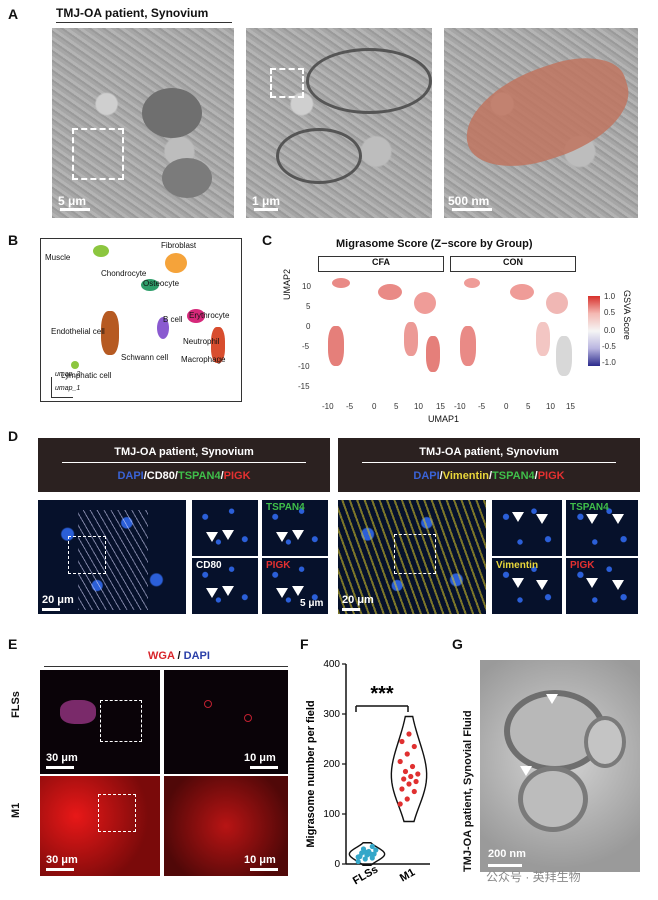 Image resolution: width=658 pixels, height=900 pixels. Describe the element at coordinates (412, 557) in the screenshot. I see `if-image-right-main: 20 μm` at that location.